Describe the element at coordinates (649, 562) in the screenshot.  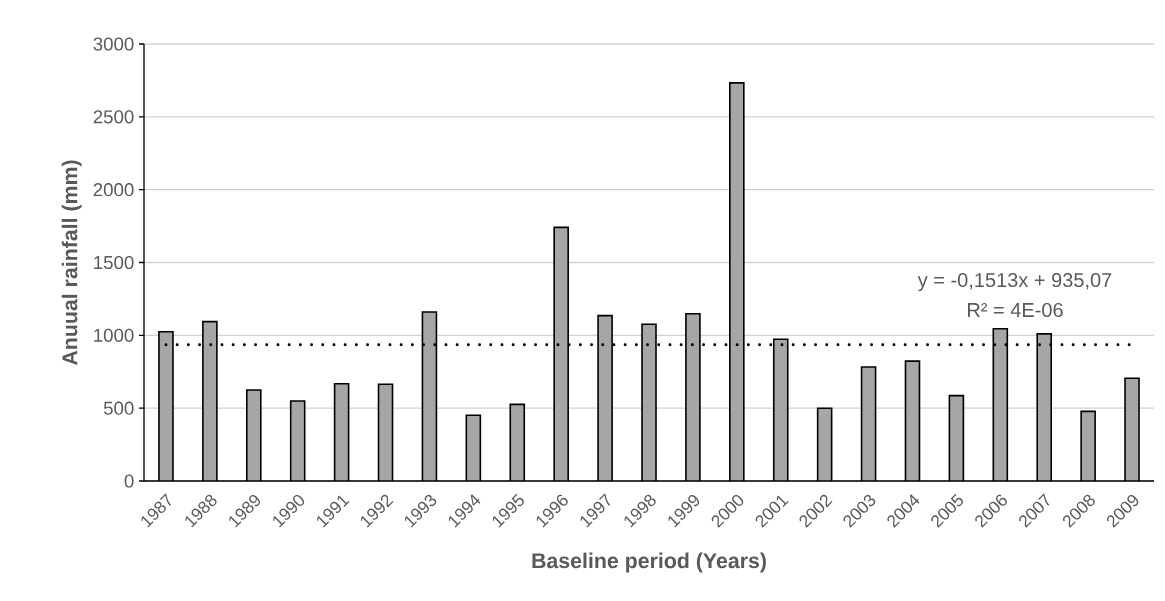
I see `x-axis-title: Baseline period (Years)` at that location.